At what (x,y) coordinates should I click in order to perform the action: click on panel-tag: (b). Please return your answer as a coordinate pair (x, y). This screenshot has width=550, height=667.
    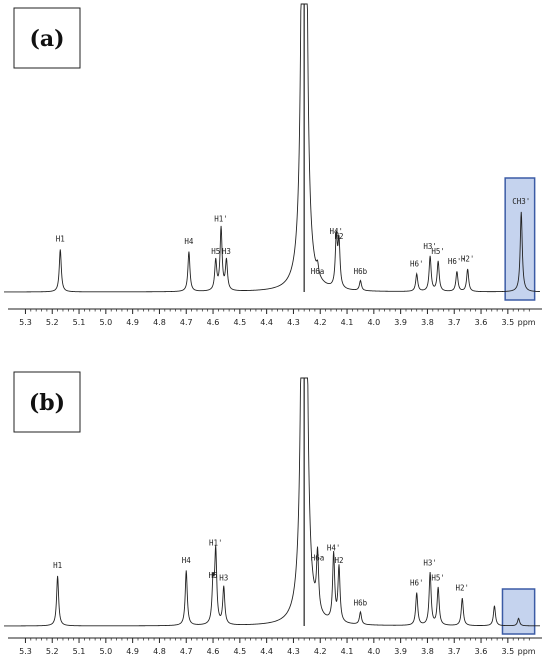
    Looking at the image, I should click on (47, 403).